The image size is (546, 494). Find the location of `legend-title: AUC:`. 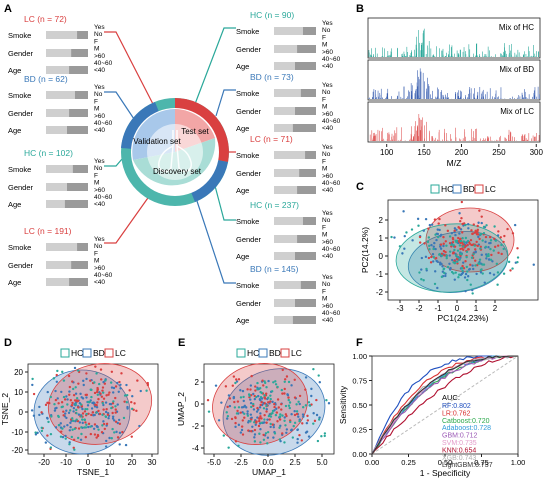

legend-title: AUC: is located at coordinates (451, 397).